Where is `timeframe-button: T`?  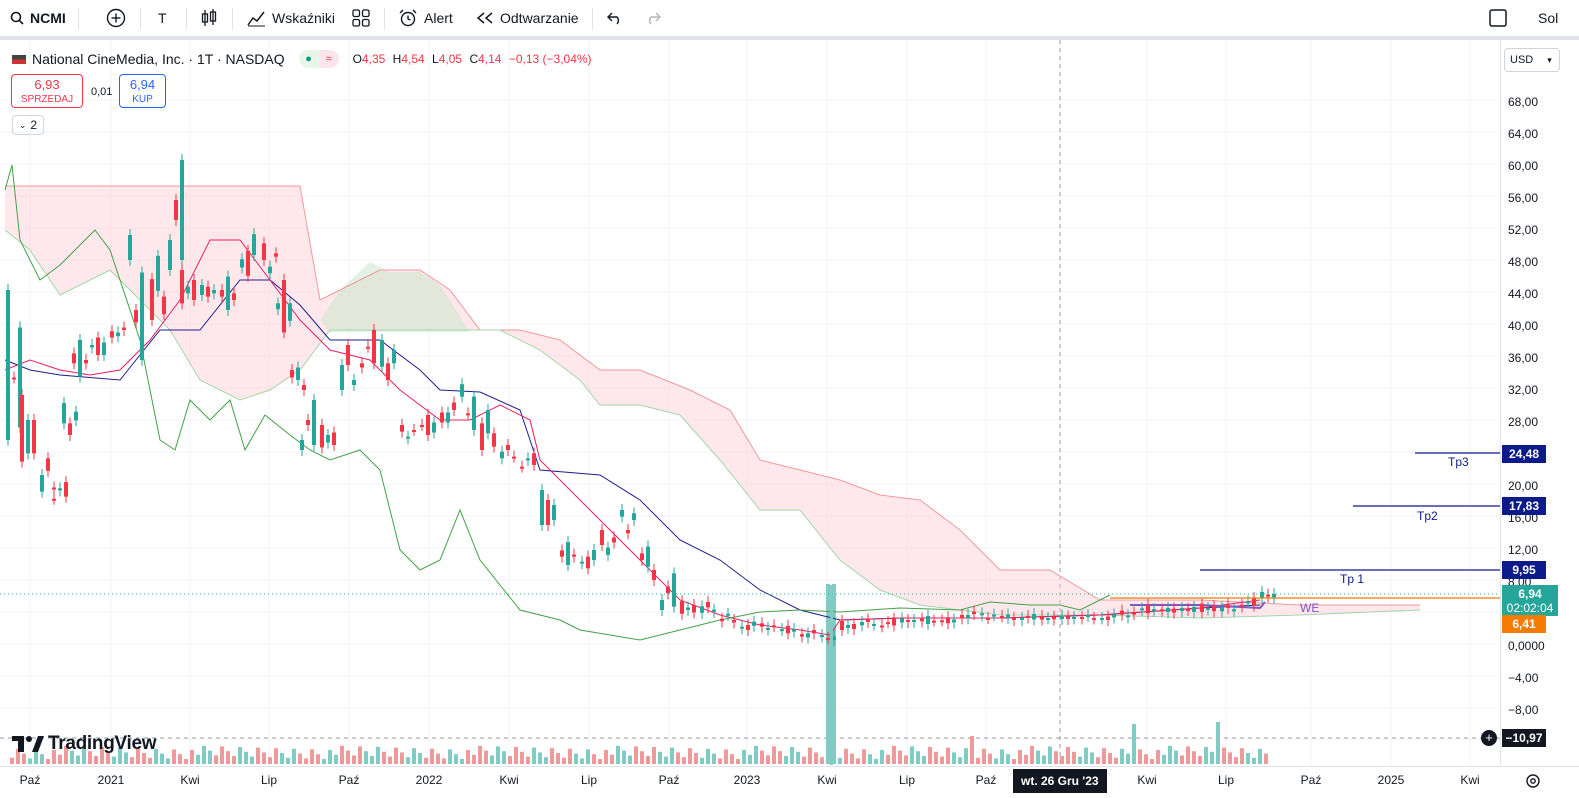 timeframe-button: T is located at coordinates (162, 18).